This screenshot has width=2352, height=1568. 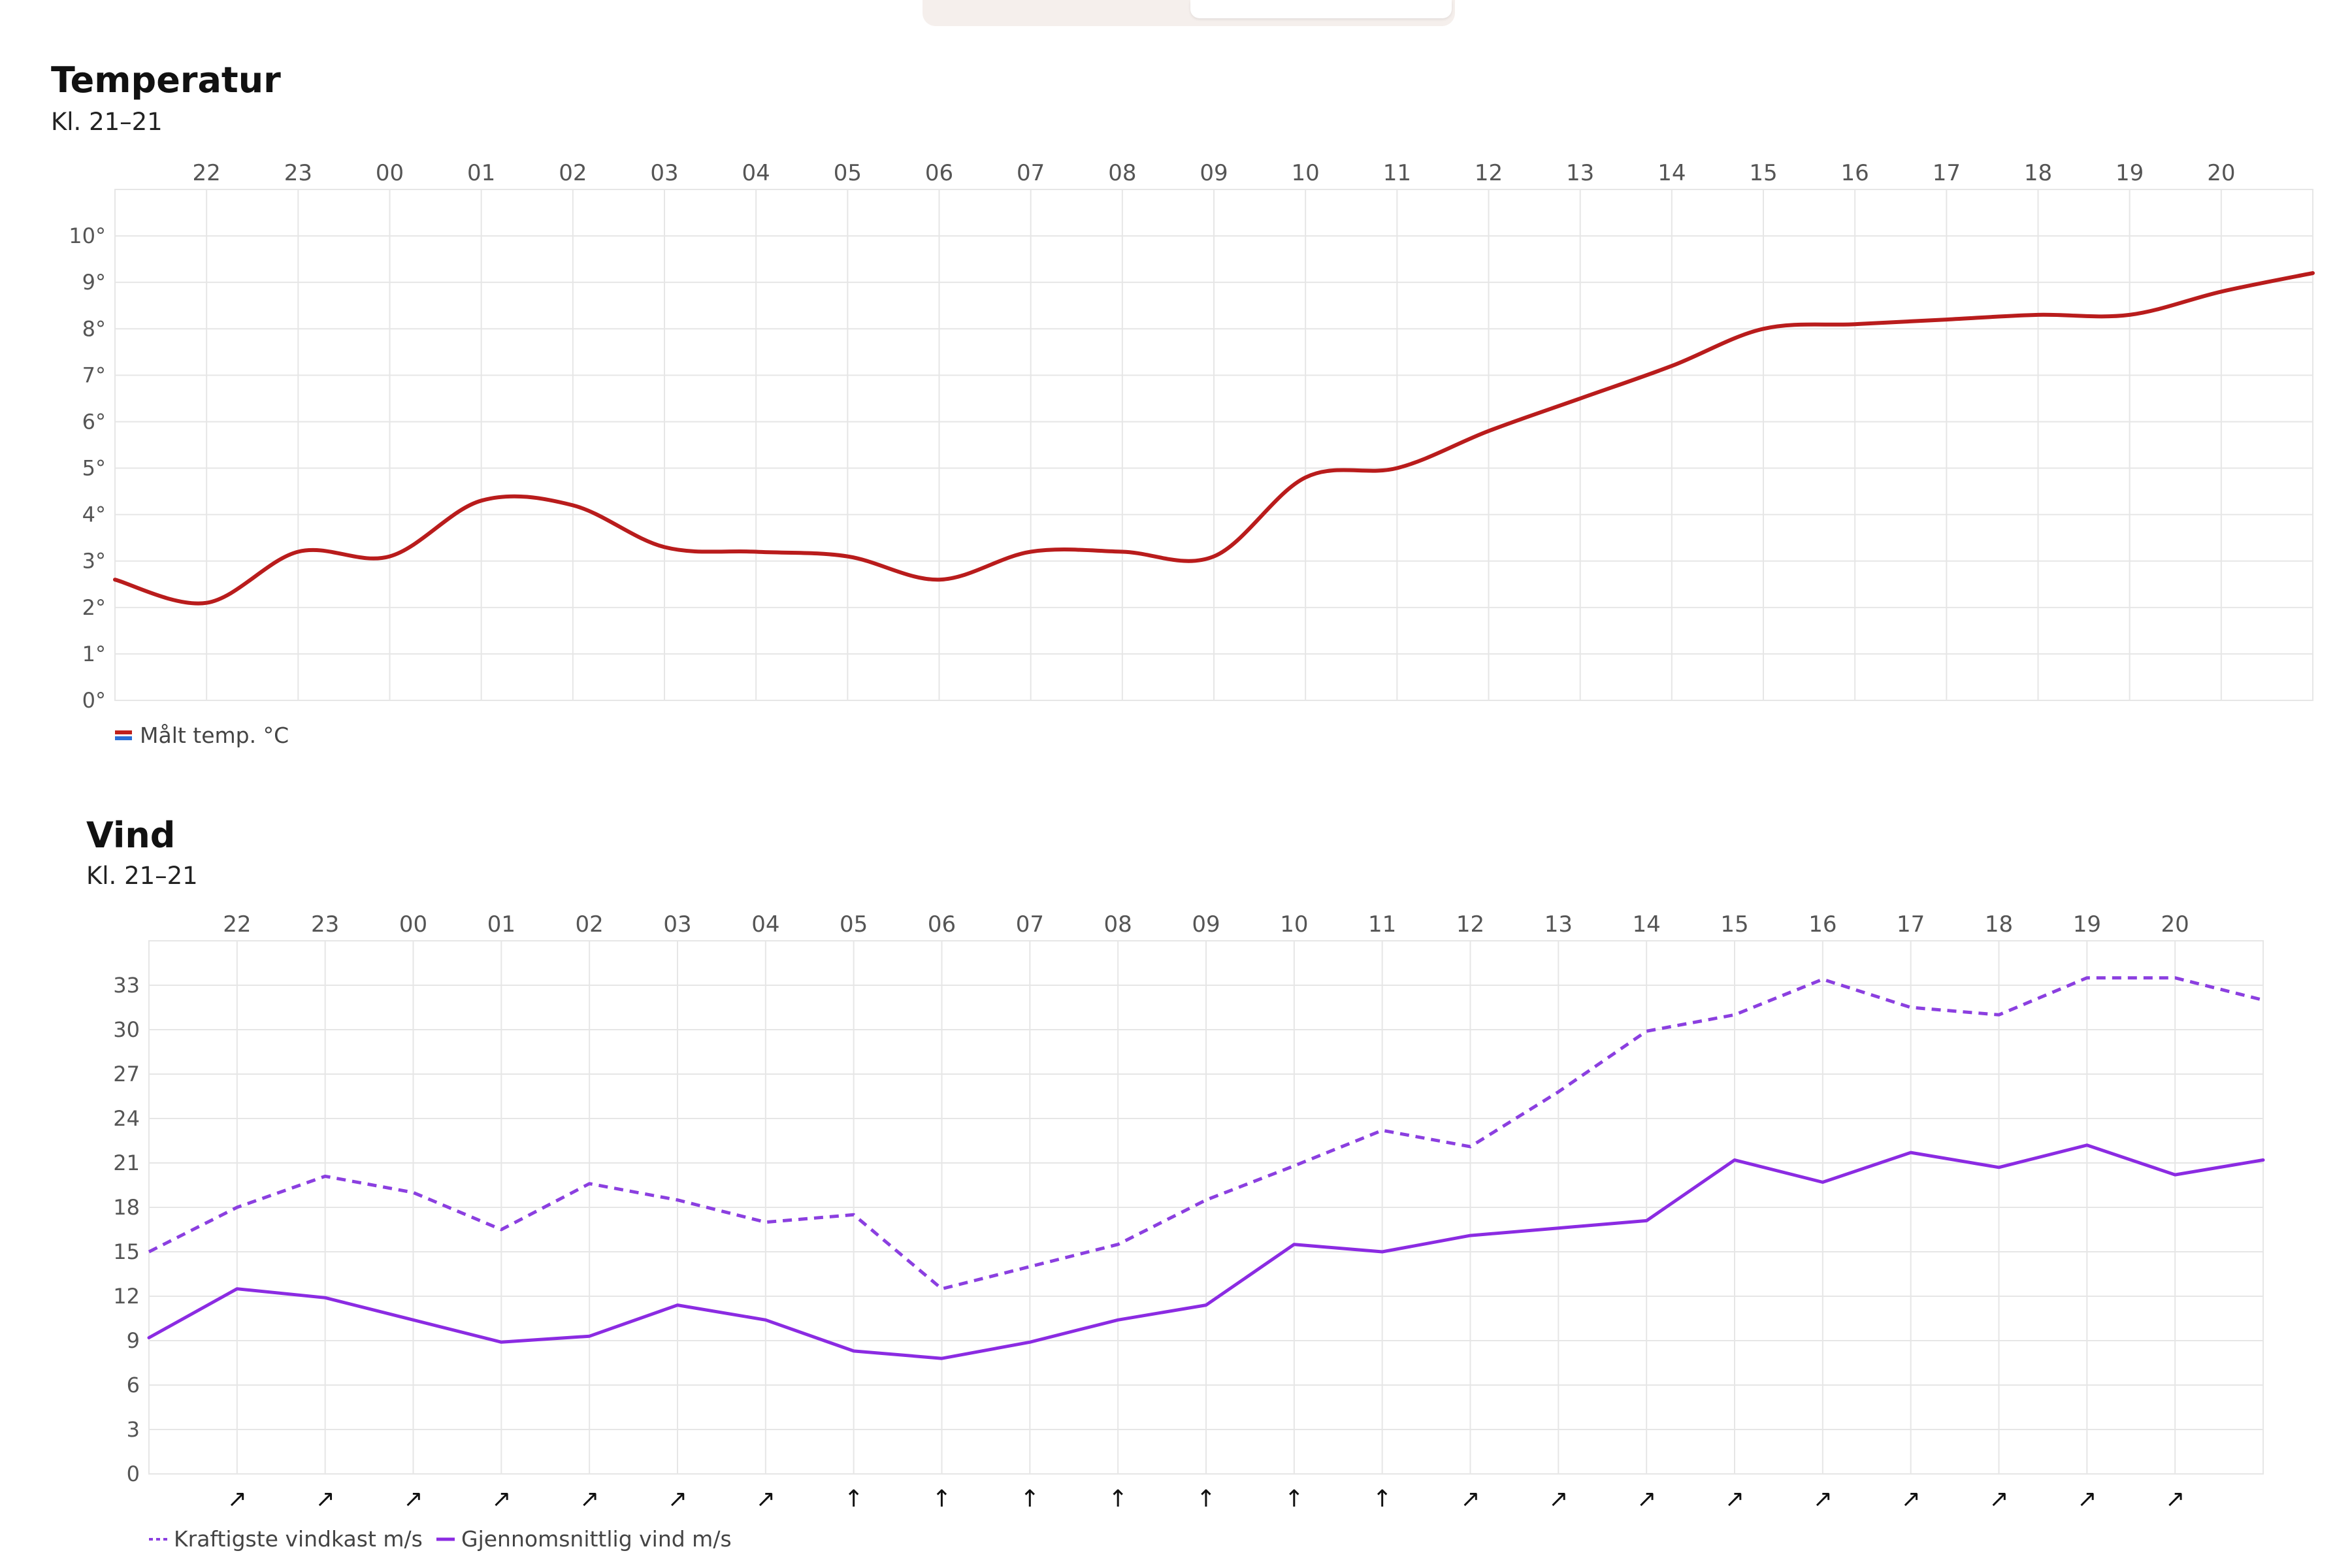 What do you see at coordinates (214, 735) in the screenshot?
I see `temperature-legend-label: Målt temp. °C` at bounding box center [214, 735].